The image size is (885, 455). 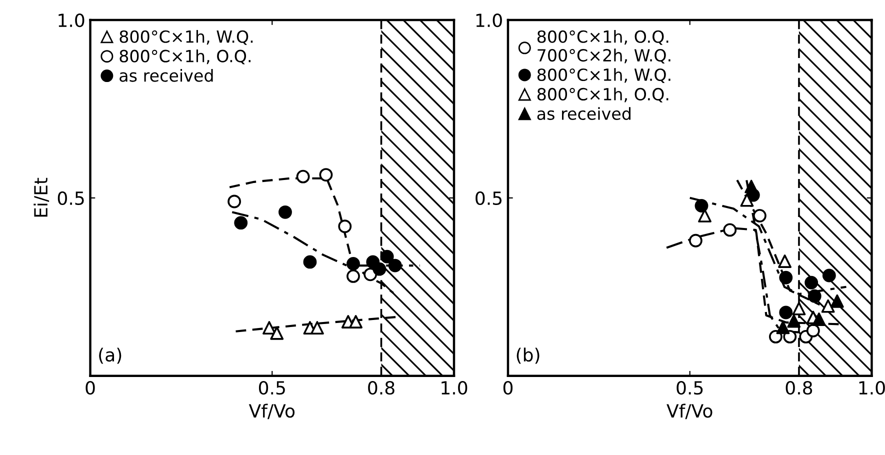 I want to click on annotation: (a), so click(x=110, y=356).